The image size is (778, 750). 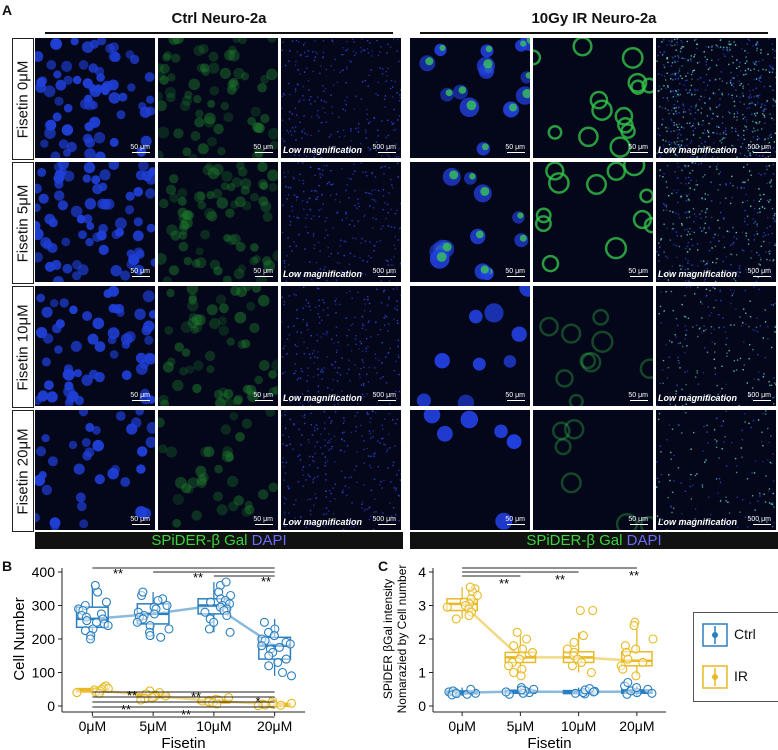 What do you see at coordinates (219, 18) in the screenshot?
I see `group-title-ctrl: Ctrl Neuro-2a` at bounding box center [219, 18].